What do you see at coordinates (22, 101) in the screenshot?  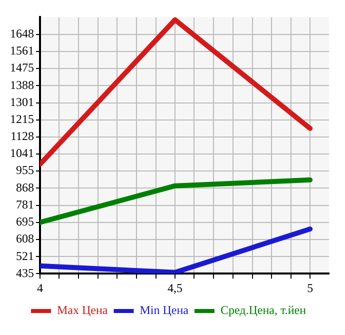 I see `y-tick-label: 1301` at bounding box center [22, 101].